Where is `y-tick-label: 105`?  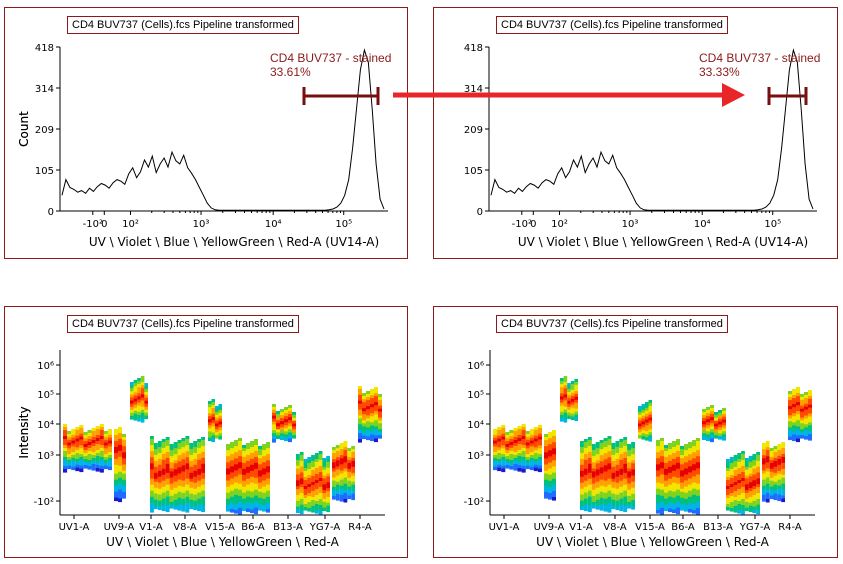 y-tick-label: 105 is located at coordinates (44, 171).